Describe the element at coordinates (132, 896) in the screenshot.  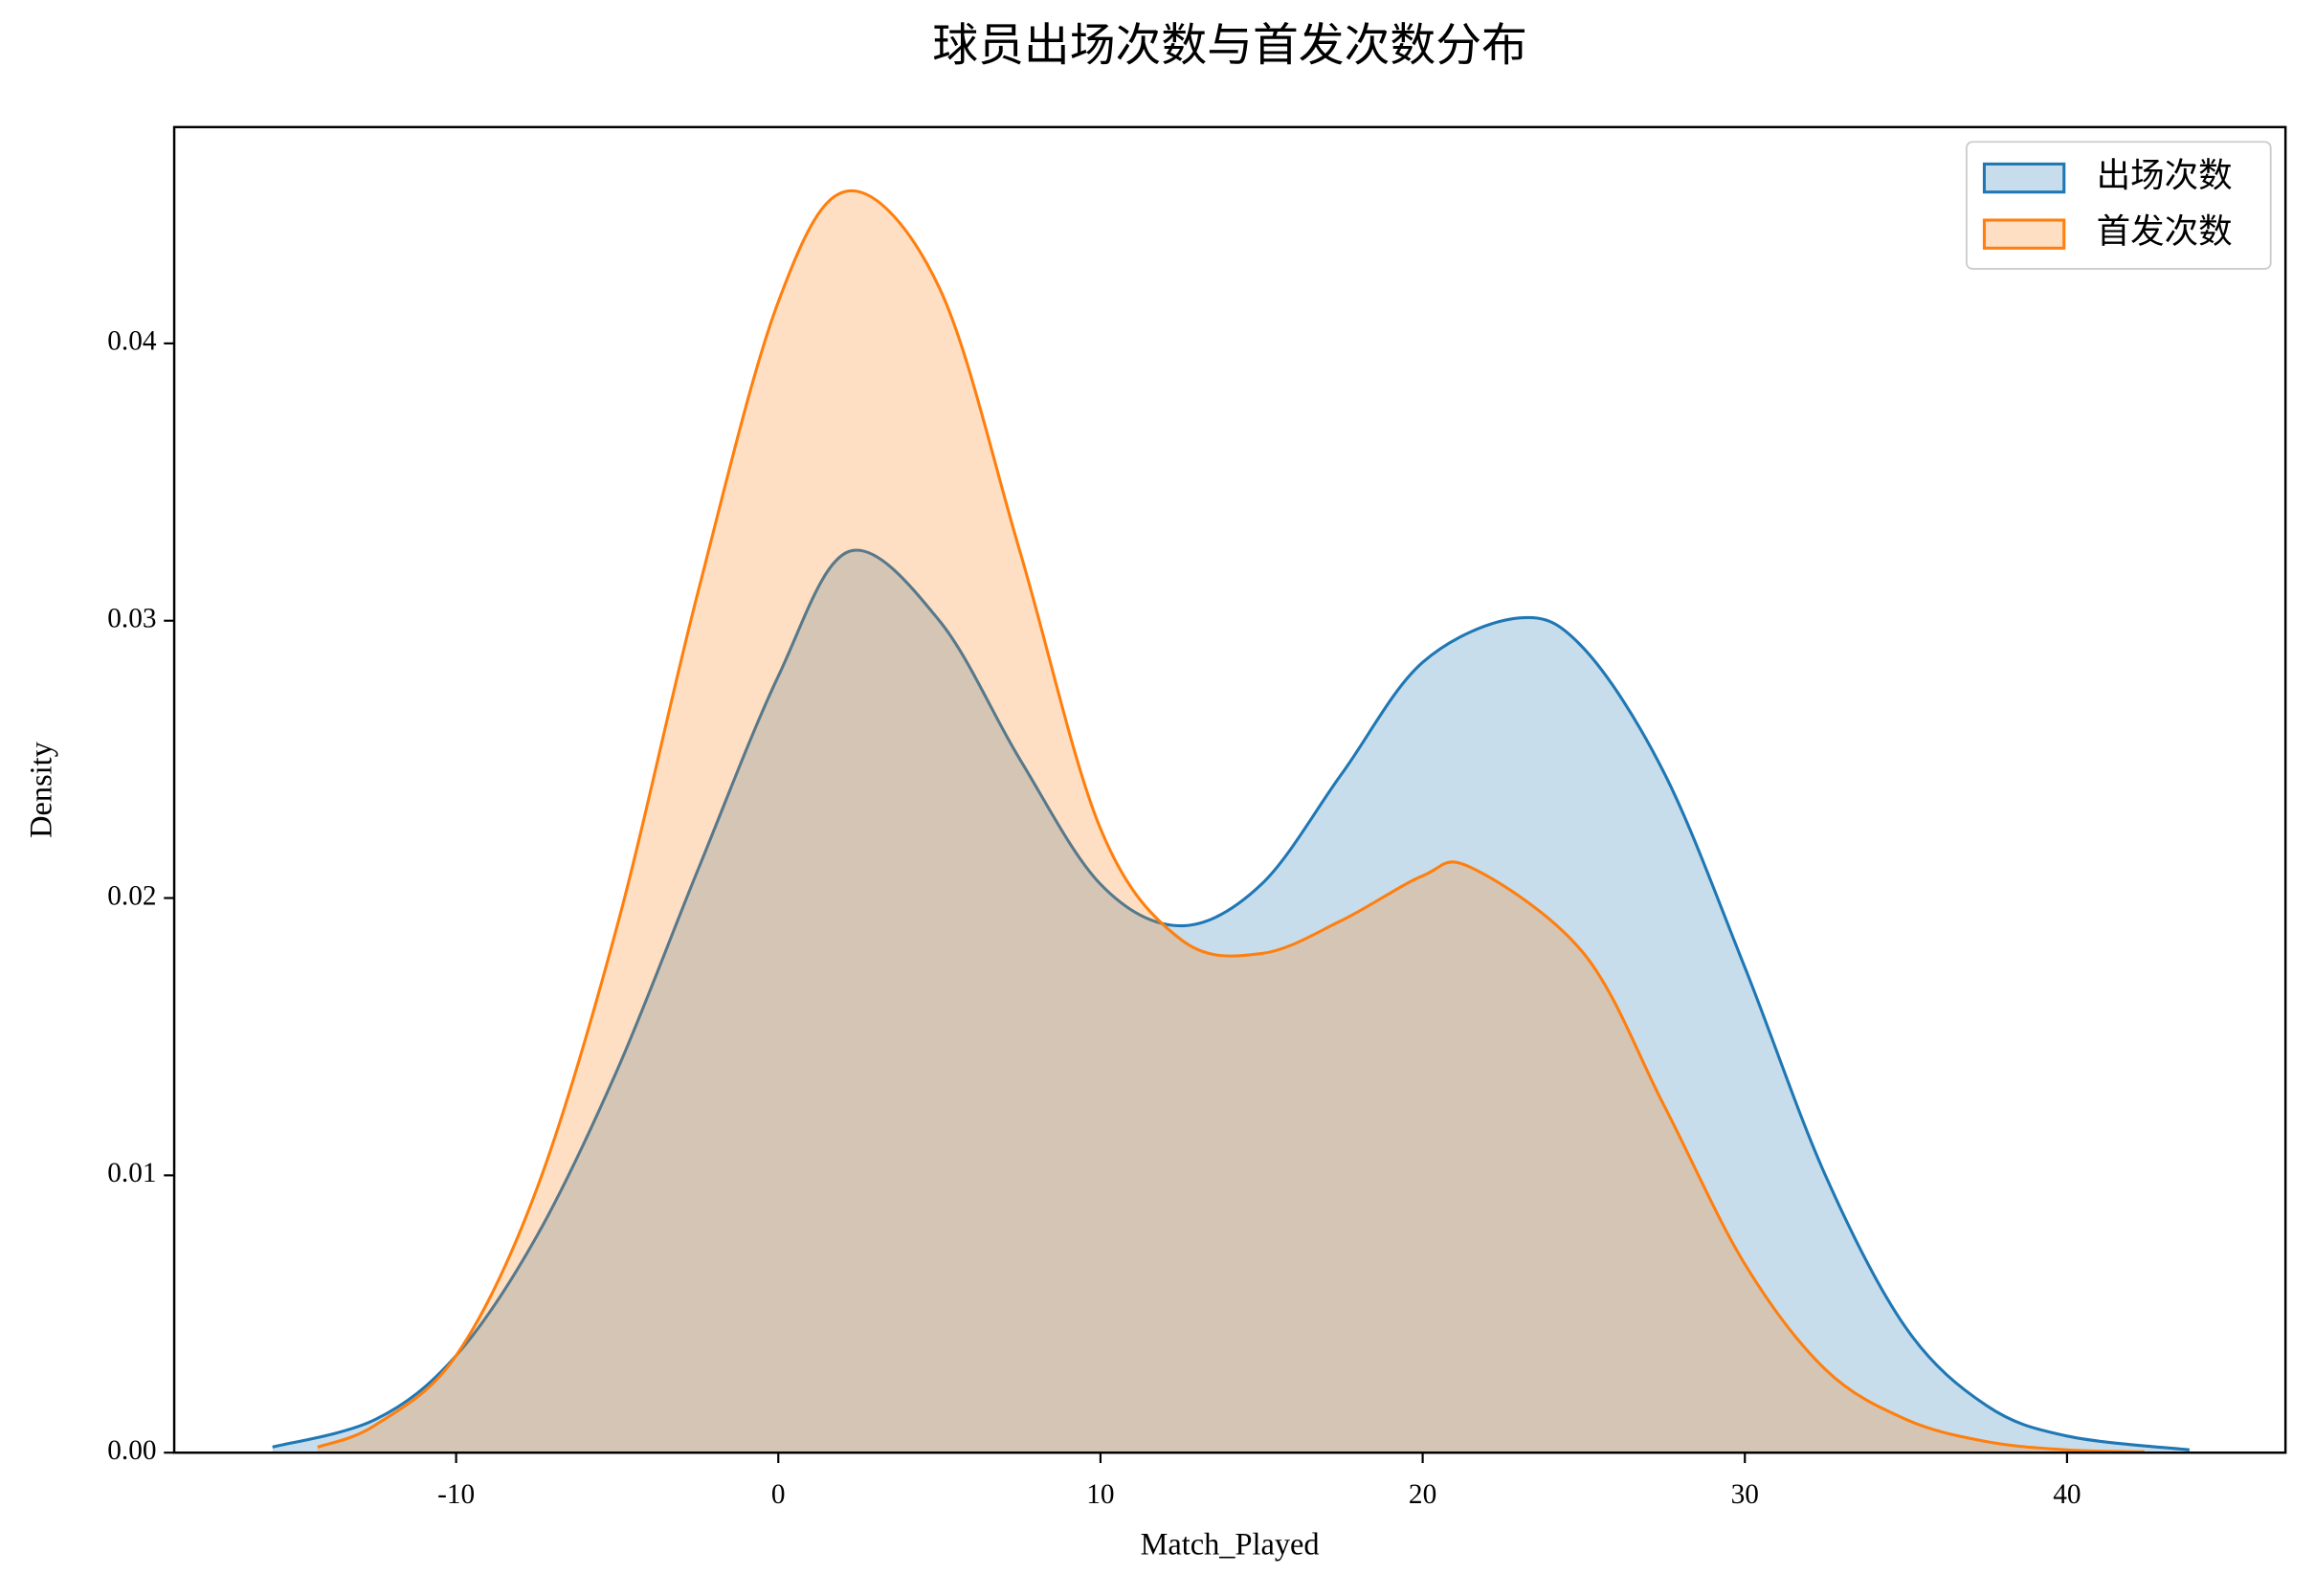
I see `y-tick-label: 0.02` at that location.